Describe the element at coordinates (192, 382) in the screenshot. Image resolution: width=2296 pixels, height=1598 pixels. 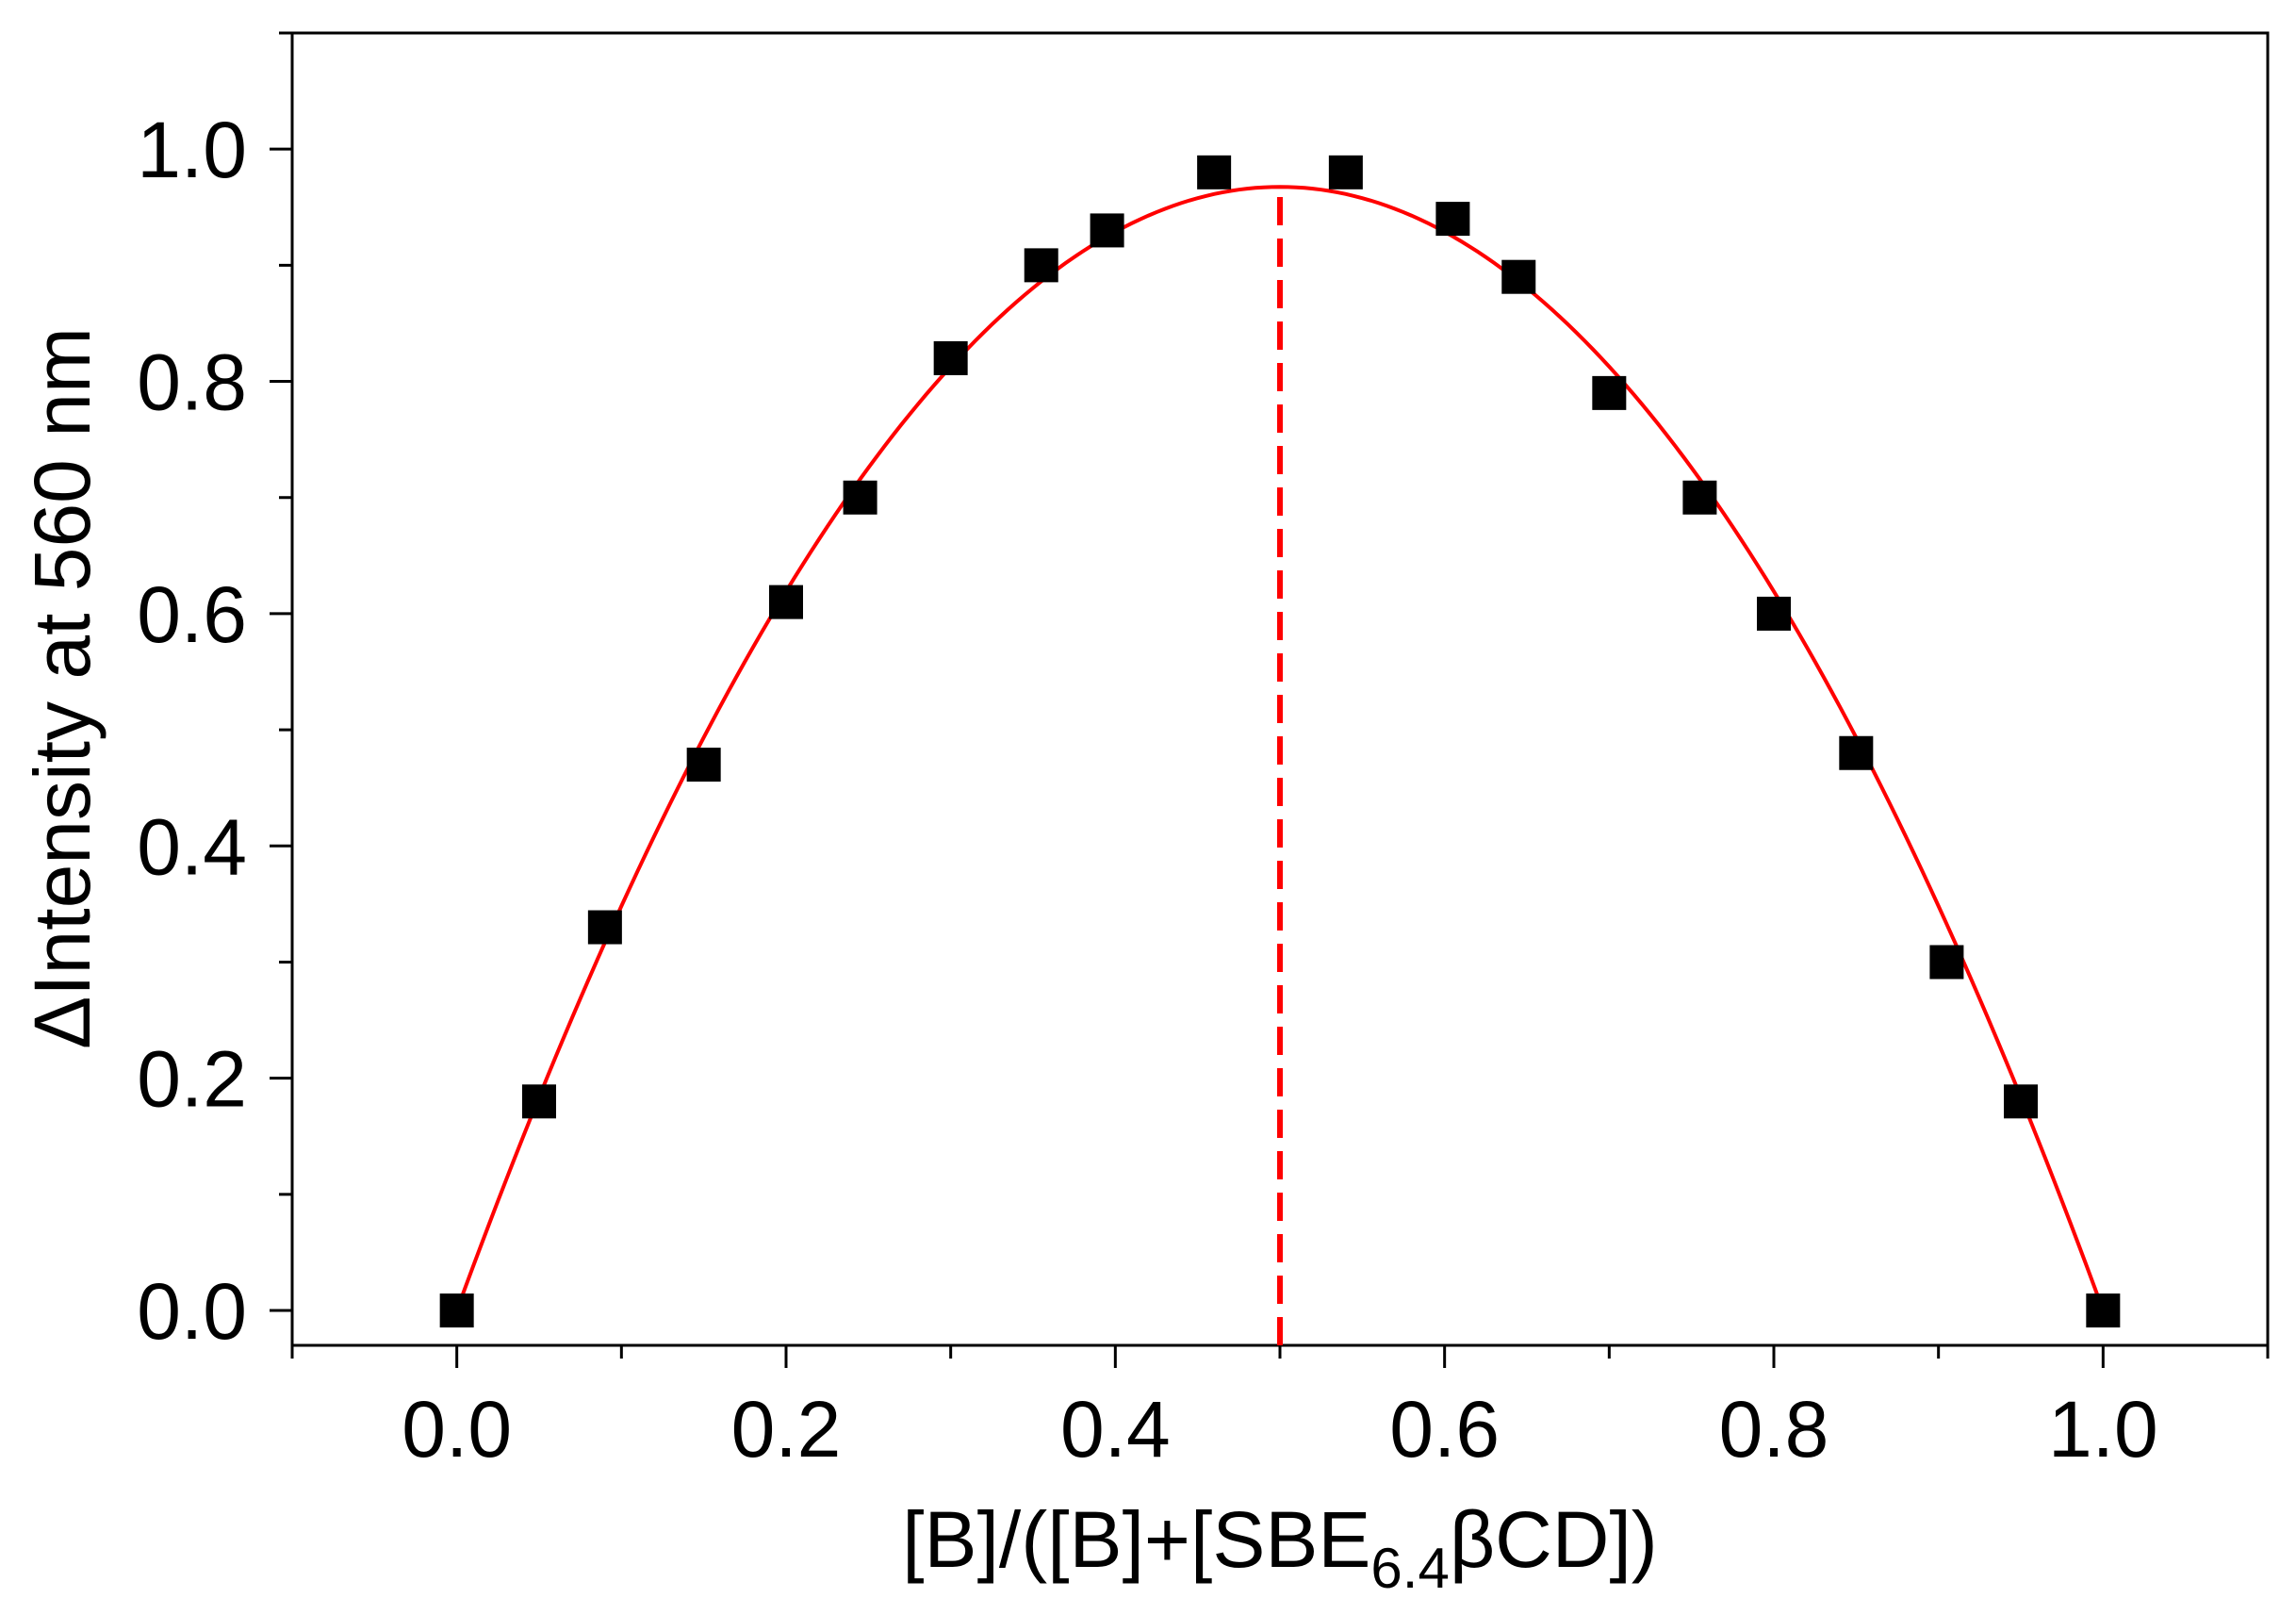
I see `y-tick-label: 0.8` at that location.